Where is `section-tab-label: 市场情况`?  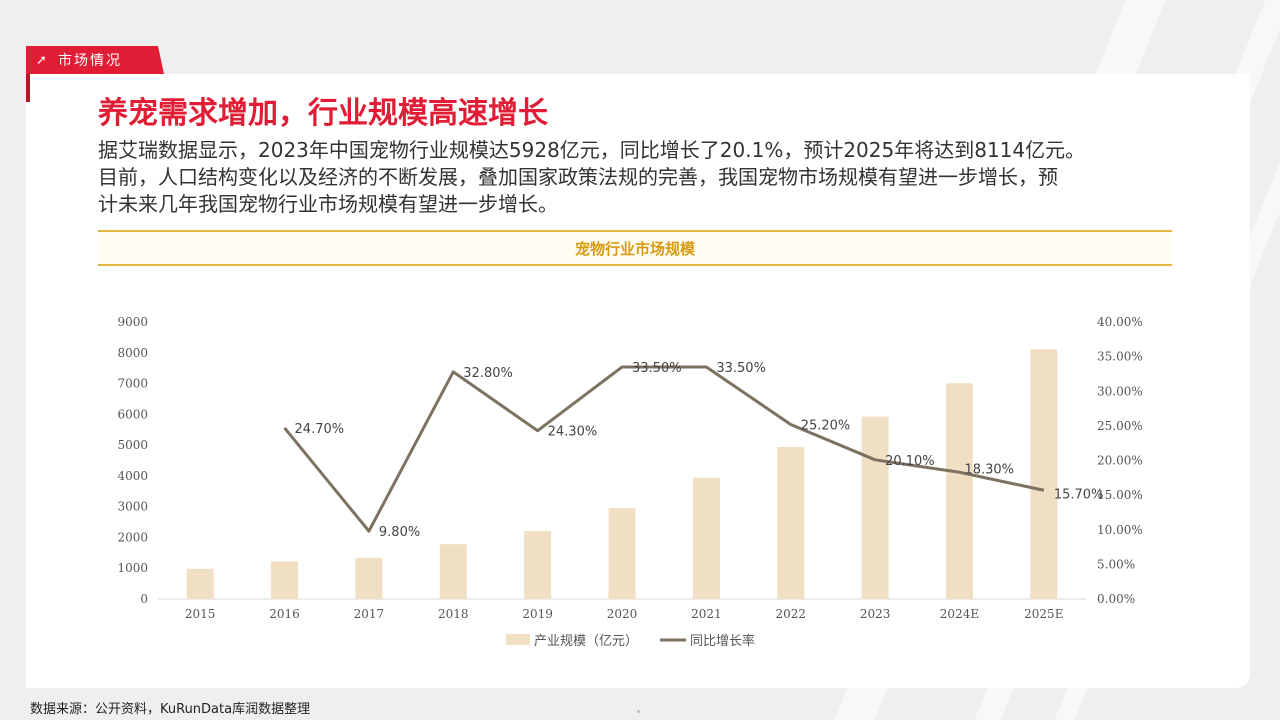 section-tab-label: 市场情况 is located at coordinates (90, 61).